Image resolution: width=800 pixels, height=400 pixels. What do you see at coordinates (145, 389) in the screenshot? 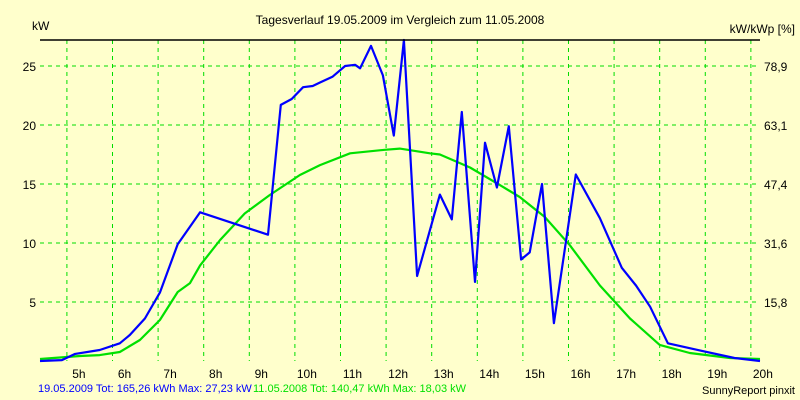
I see `legend-2009: 19.05.2009 Tot: 165,26 kWh Max: 27,23 kW` at bounding box center [145, 389].